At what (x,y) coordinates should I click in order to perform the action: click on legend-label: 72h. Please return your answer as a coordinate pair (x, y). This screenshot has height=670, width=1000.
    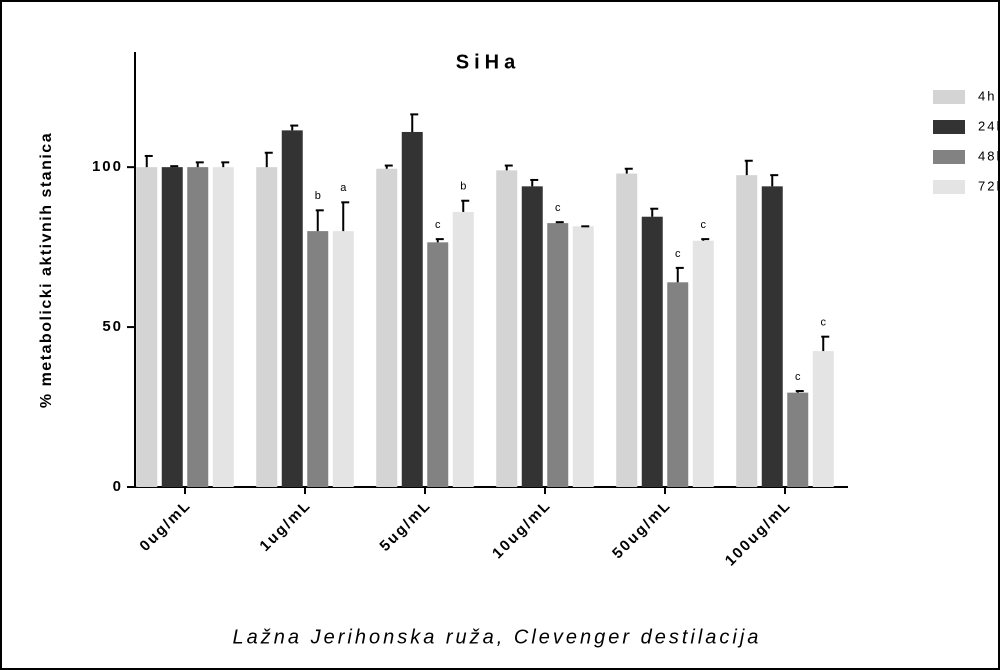
    Looking at the image, I should click on (989, 185).